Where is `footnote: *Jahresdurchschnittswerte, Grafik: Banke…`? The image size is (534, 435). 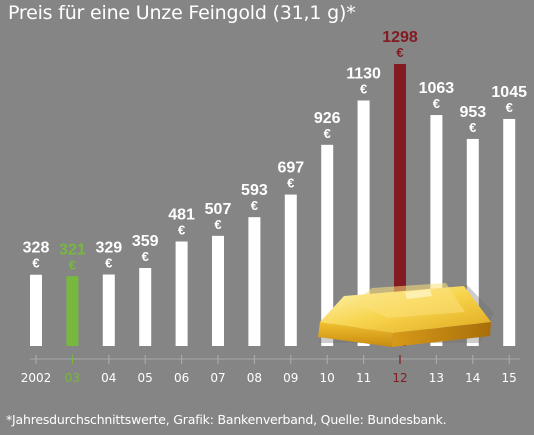
footnote: *Jahresdurchschnittswerte, Grafik: Banke… is located at coordinates (226, 419).